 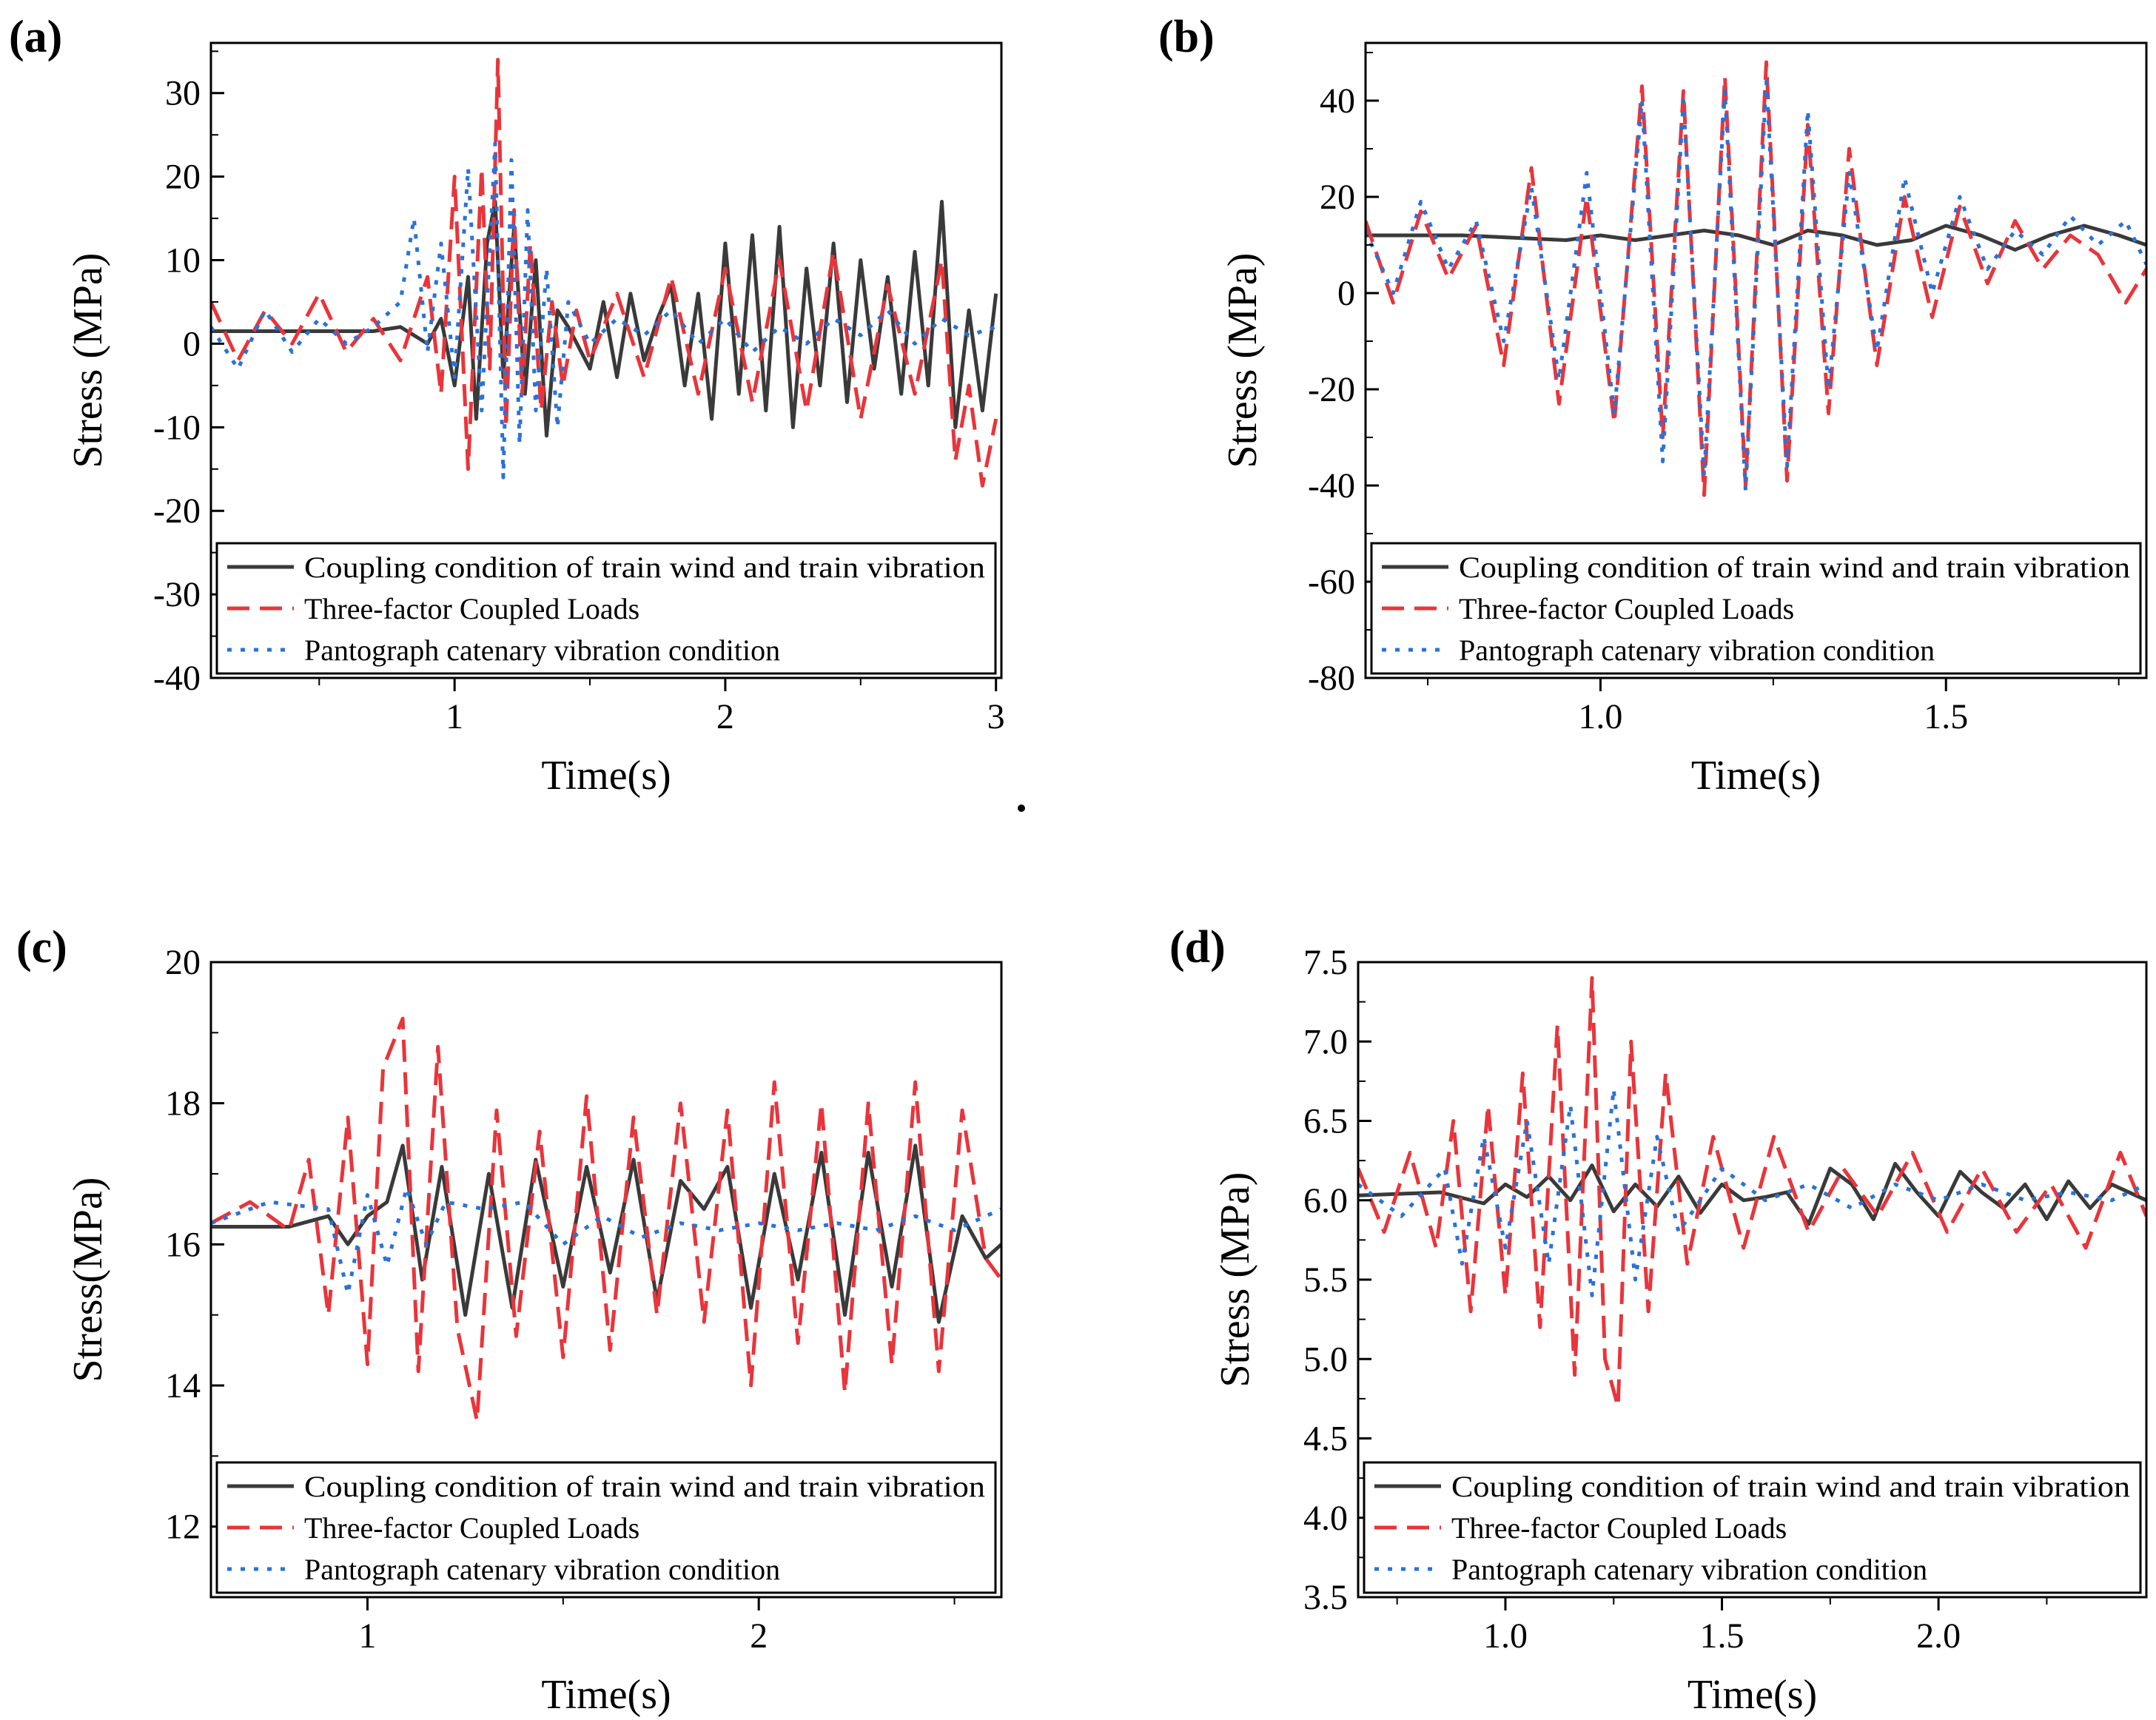 What do you see at coordinates (1325, 1597) in the screenshot?
I see `y-tick-label: 3.5` at bounding box center [1325, 1597].